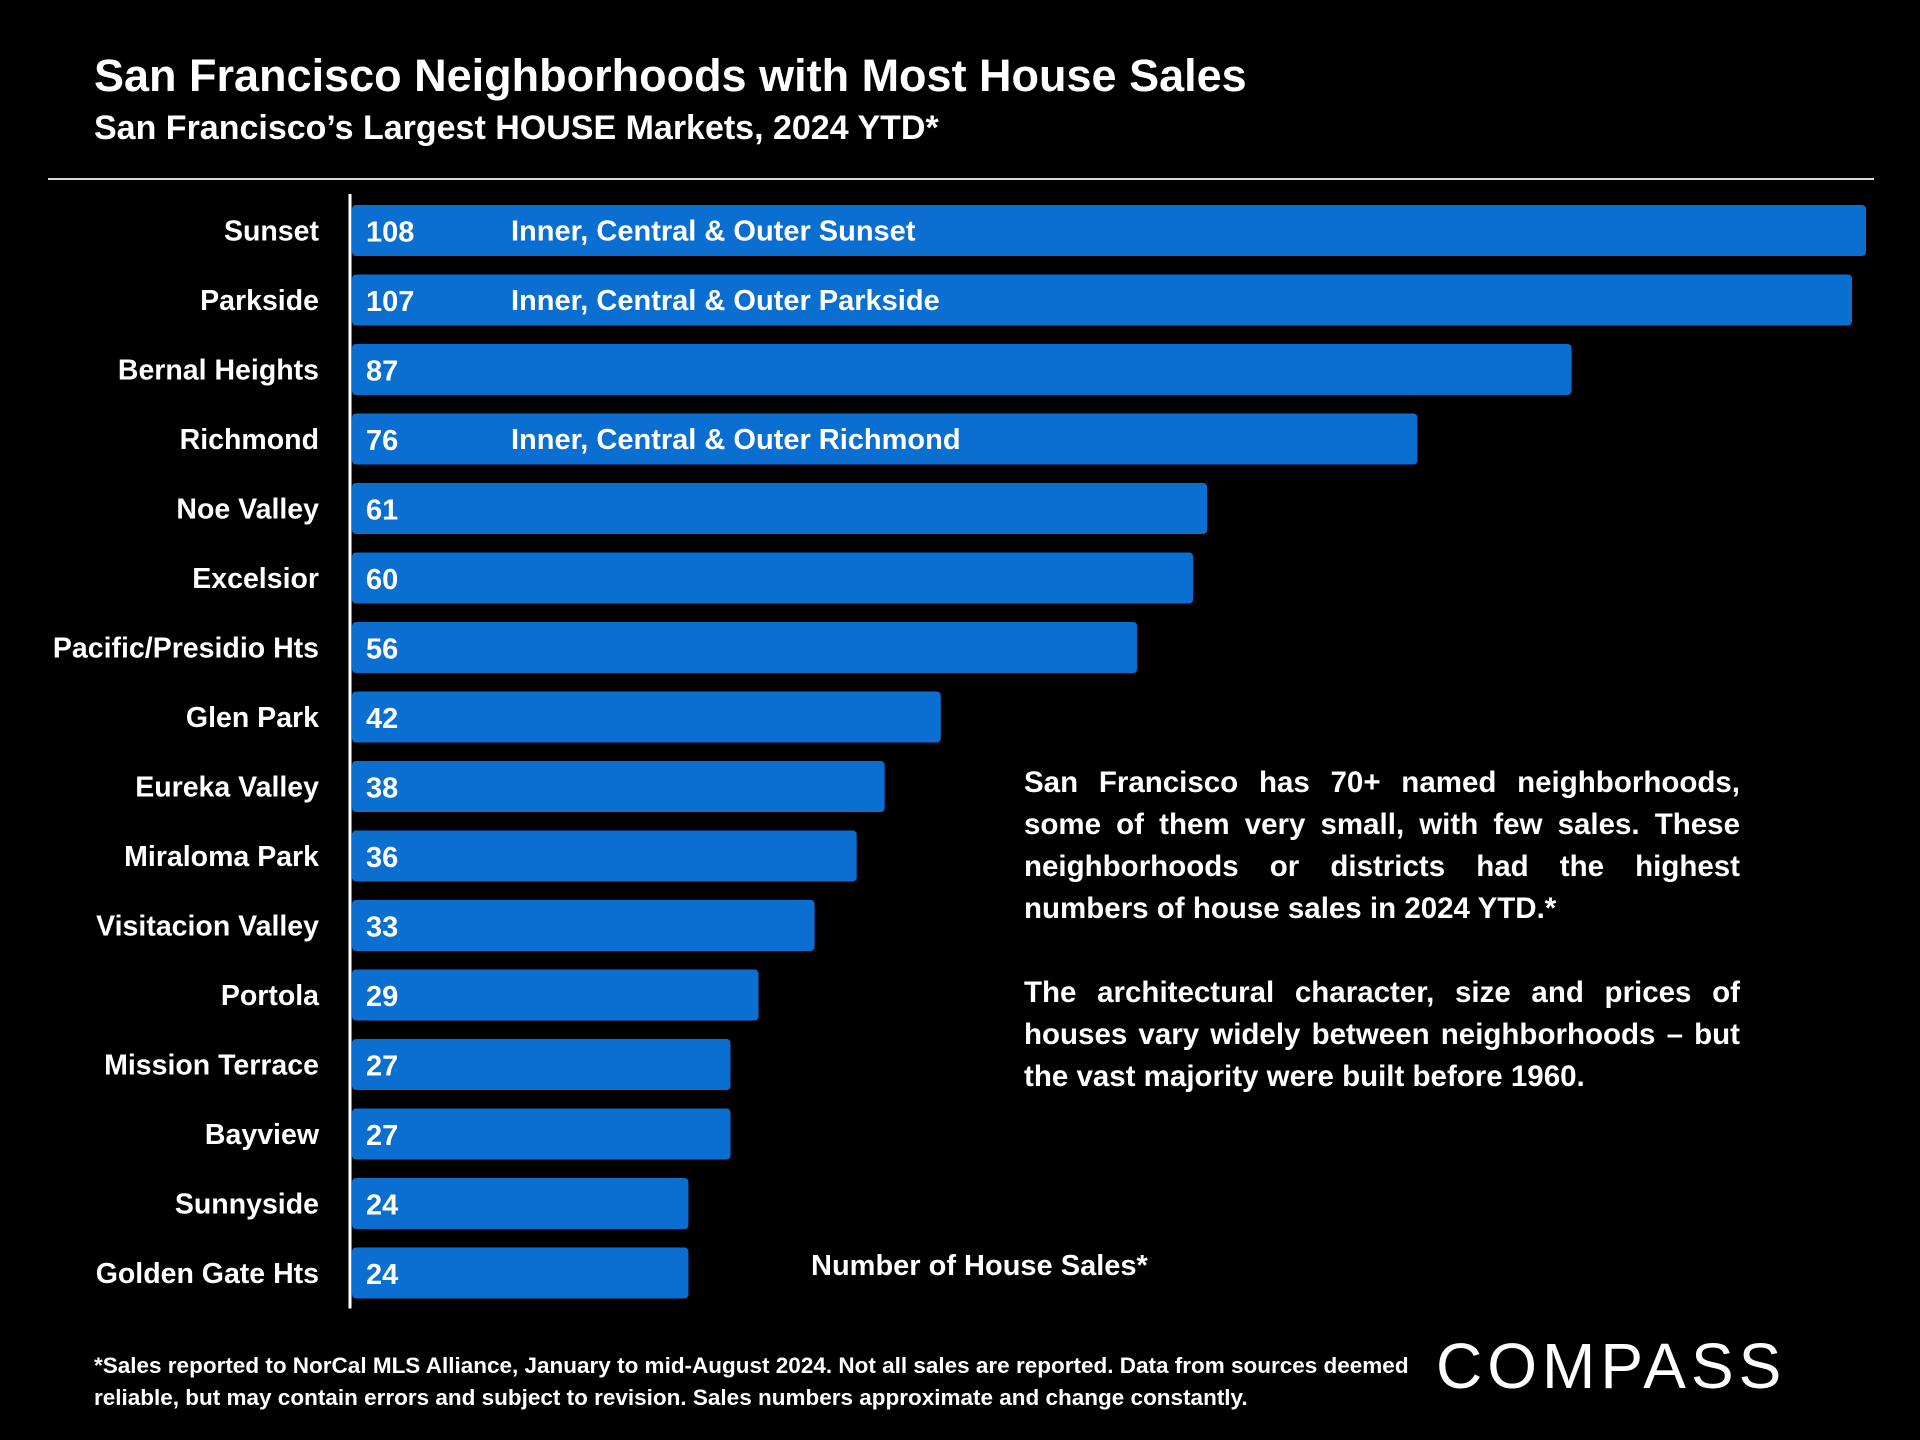  I want to click on bar-value-label: 42, so click(382, 719).